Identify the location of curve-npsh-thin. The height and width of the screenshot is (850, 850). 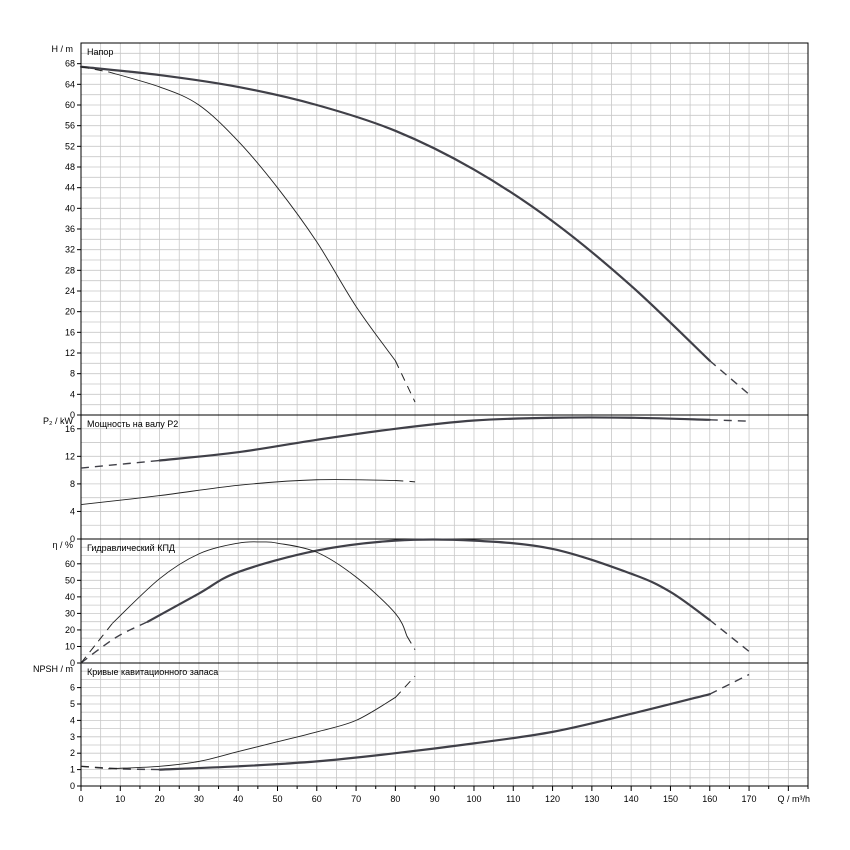
(252, 733).